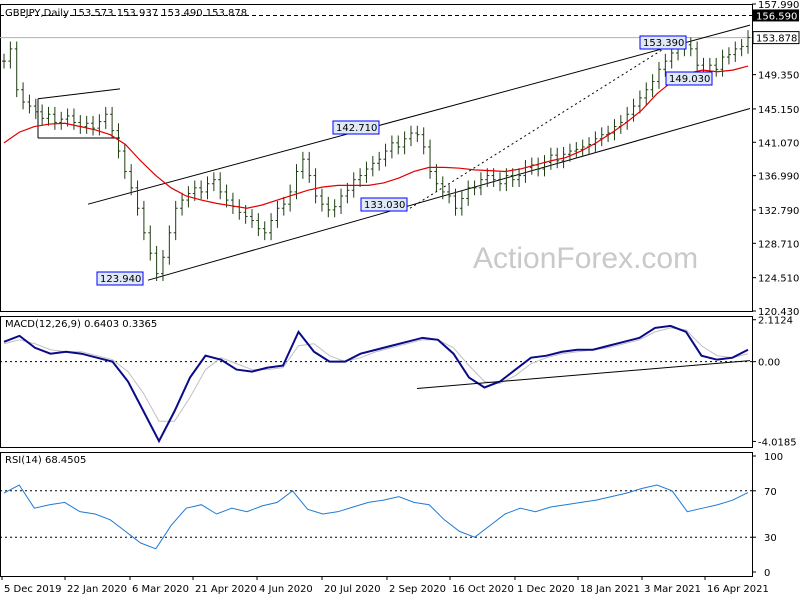 This screenshot has height=604, width=800. I want to click on price-y-tick-label: 157.990, so click(778, 5).